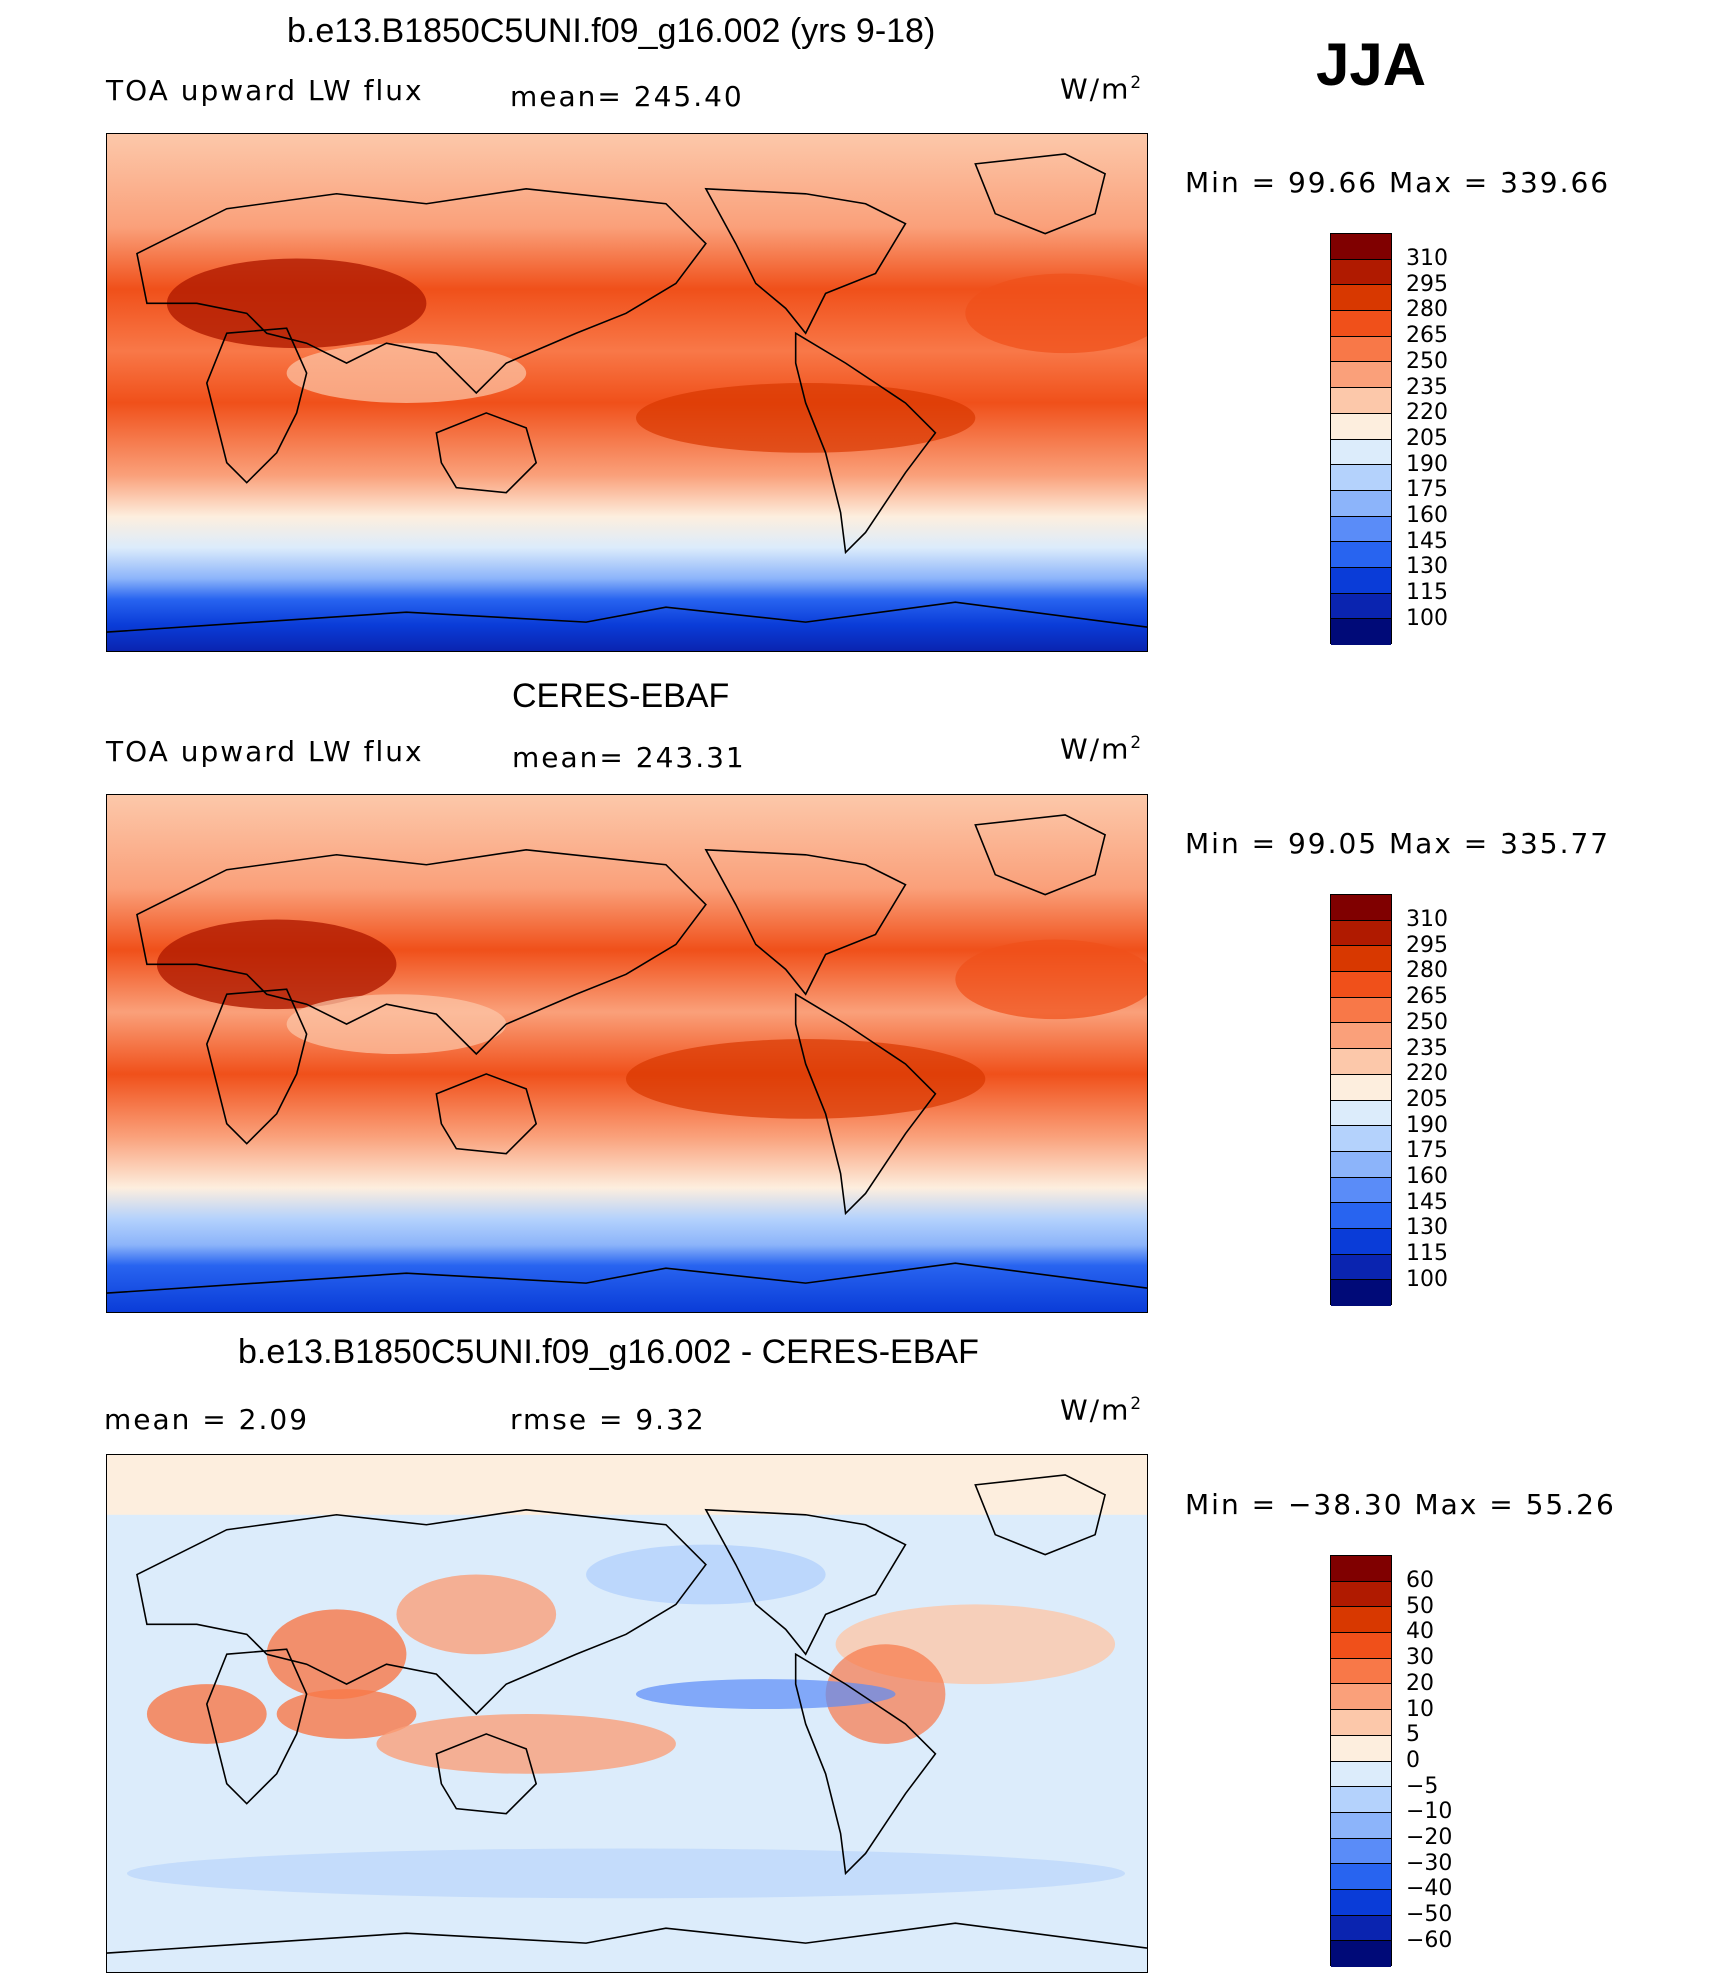  I want to click on panel2-title: CERES-EBAF, so click(621, 696).